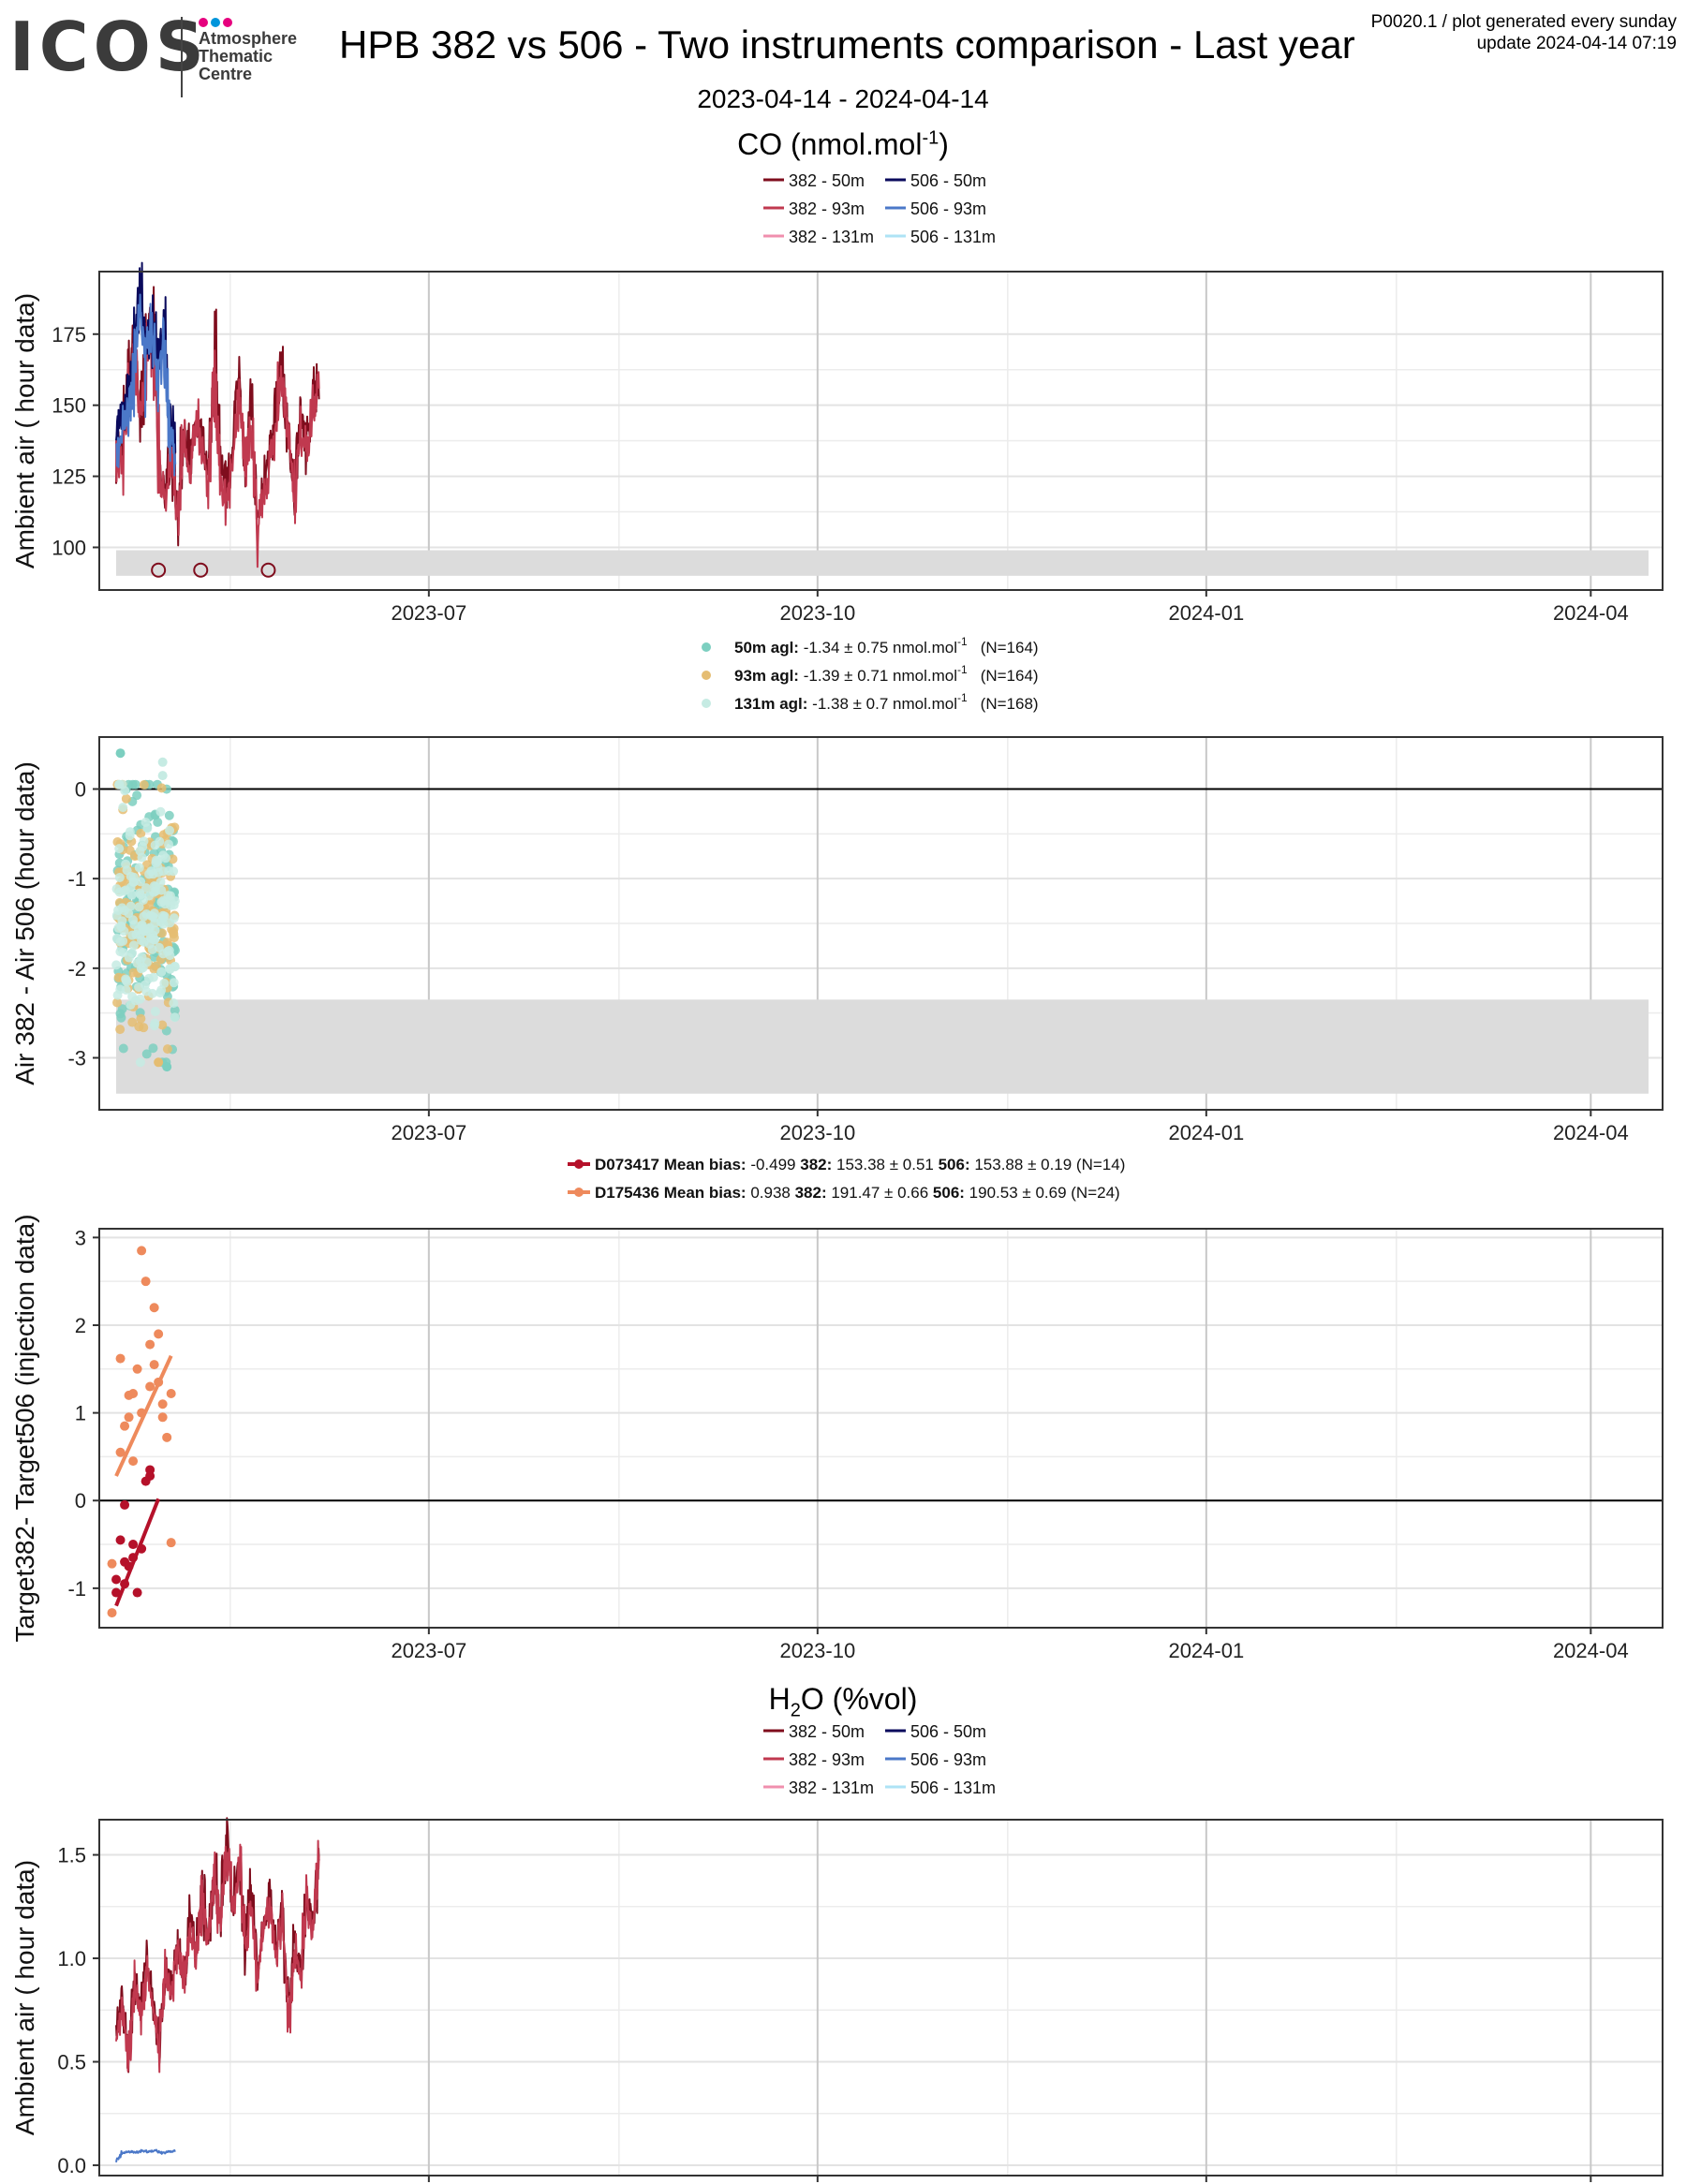  What do you see at coordinates (706, 647) in the screenshot?
I see `legend-key` at bounding box center [706, 647].